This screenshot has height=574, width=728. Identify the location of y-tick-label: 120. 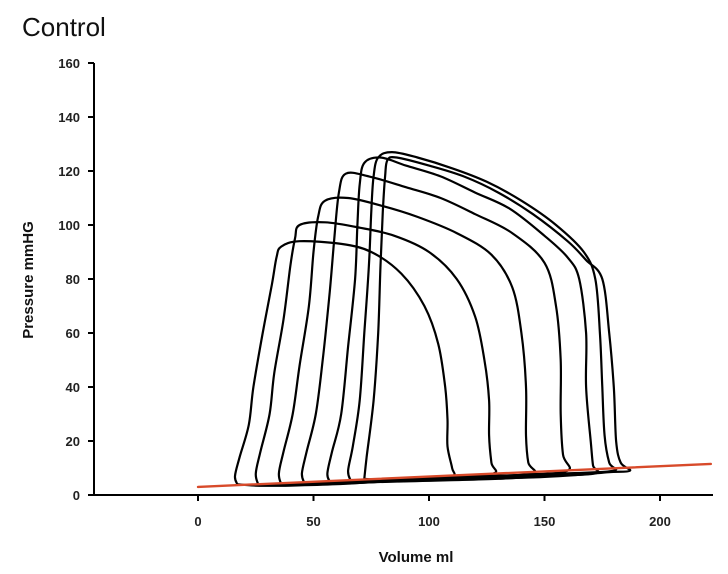
(69, 171).